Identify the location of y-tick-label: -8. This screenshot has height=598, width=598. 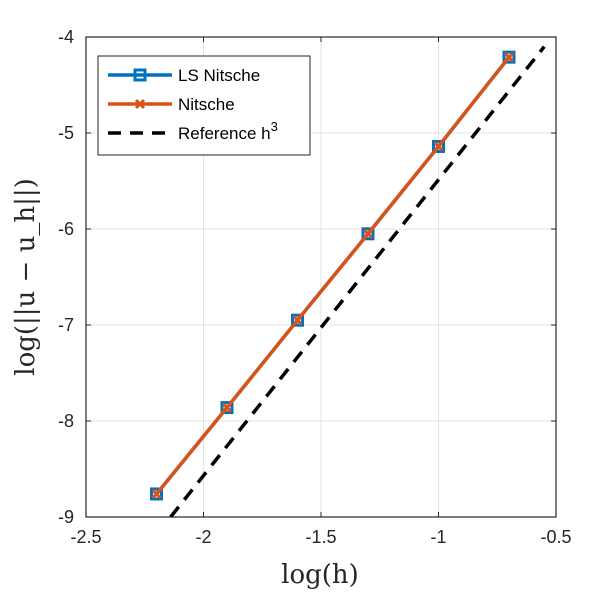
(66, 421).